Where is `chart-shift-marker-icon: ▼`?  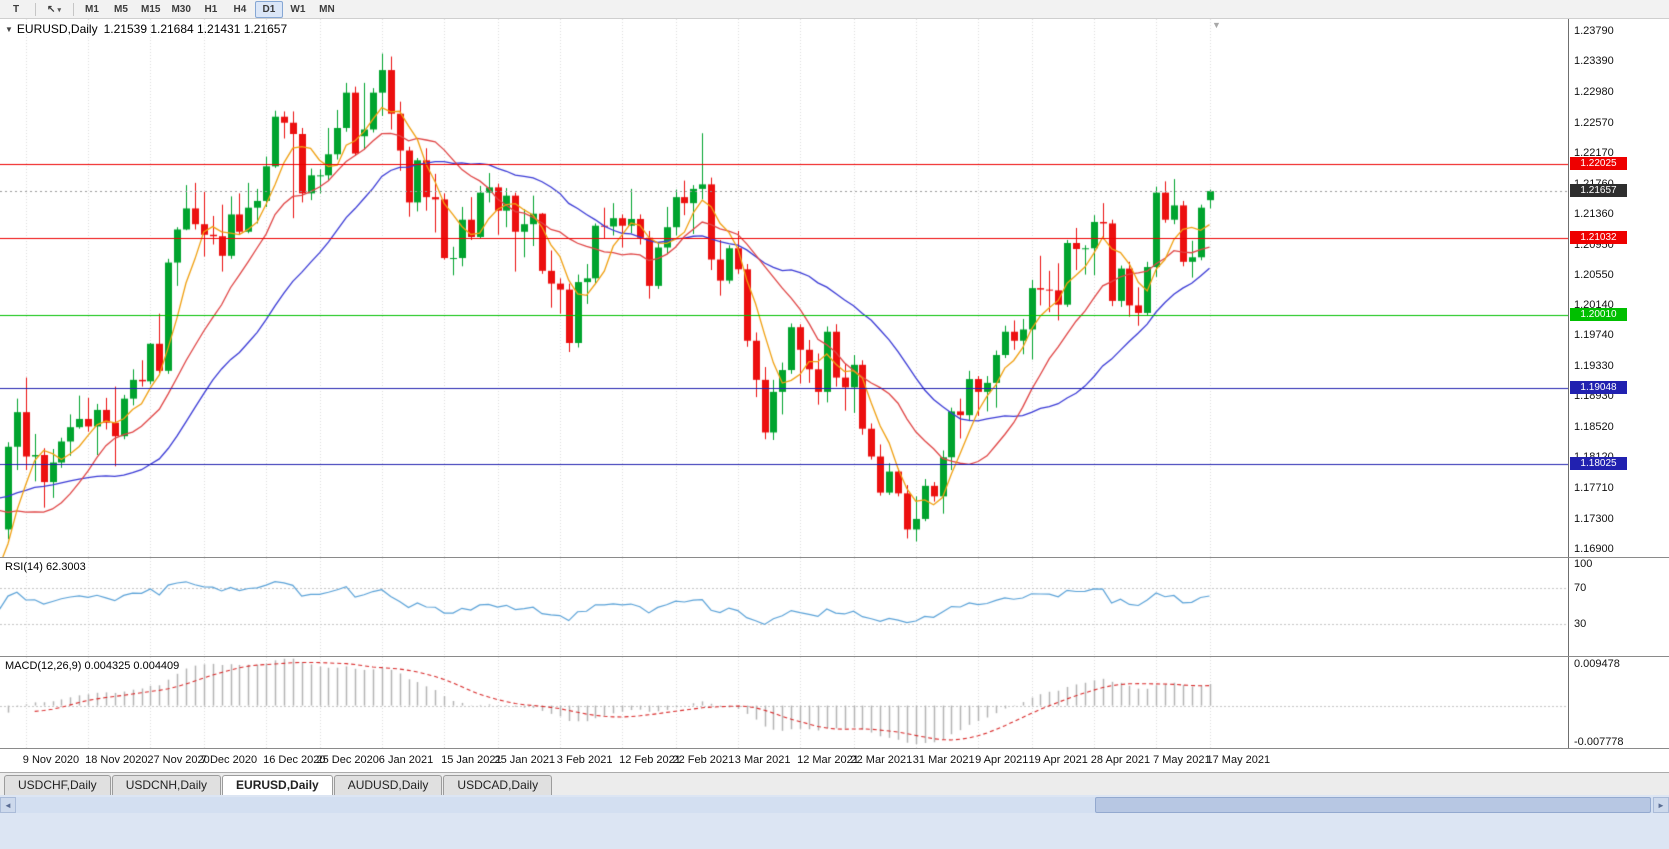 chart-shift-marker-icon: ▼ is located at coordinates (1216, 25).